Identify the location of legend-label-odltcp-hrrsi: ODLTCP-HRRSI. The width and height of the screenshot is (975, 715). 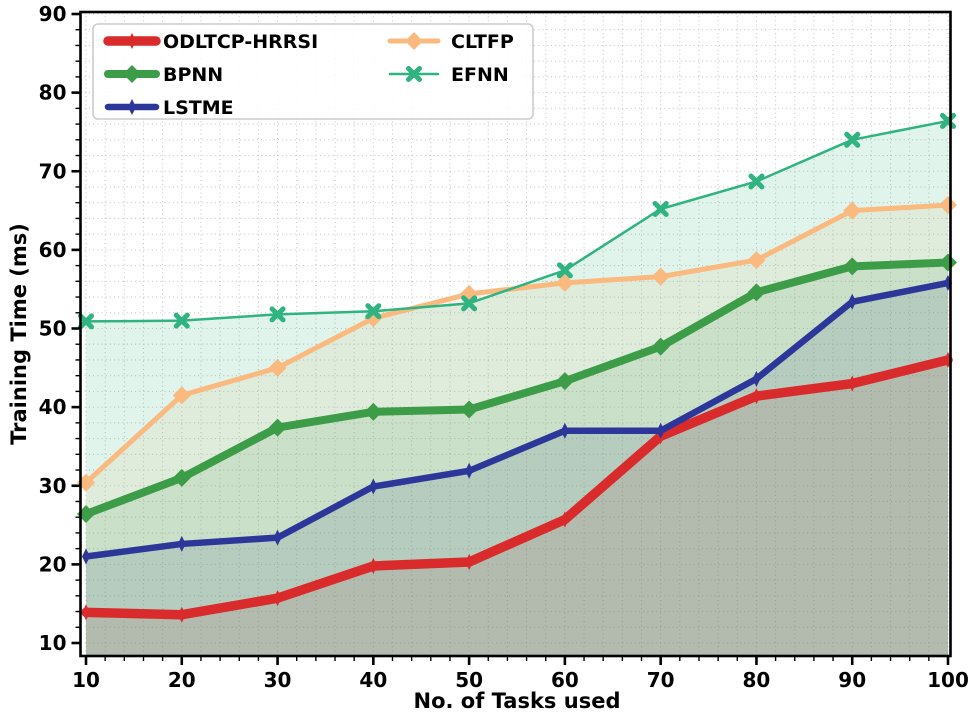
(240, 42).